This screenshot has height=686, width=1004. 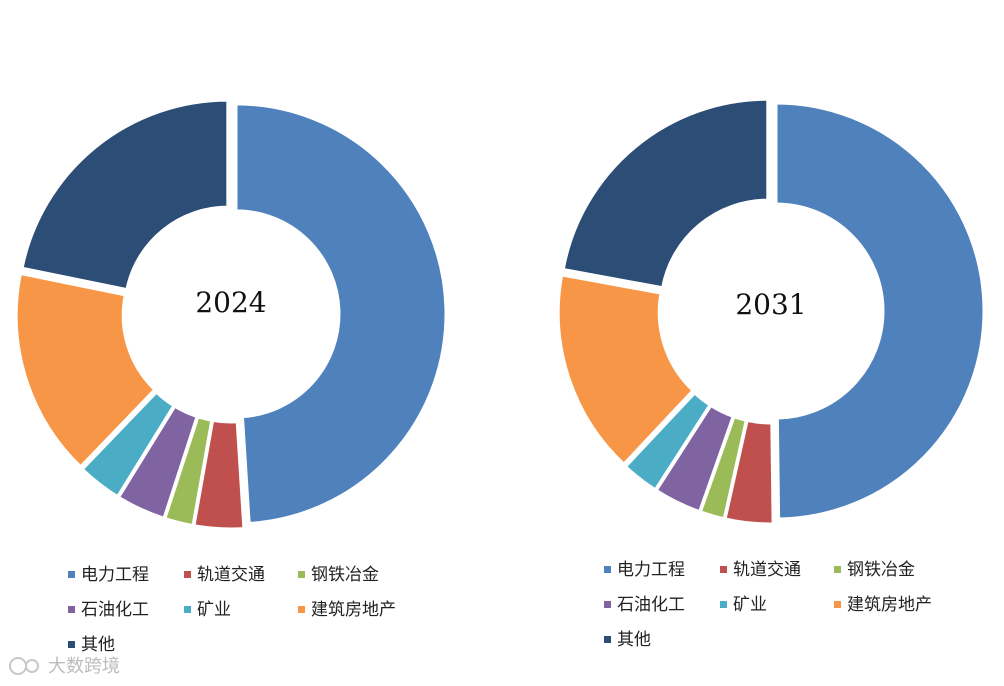 What do you see at coordinates (24, 666) in the screenshot?
I see `watermark-logo-icon` at bounding box center [24, 666].